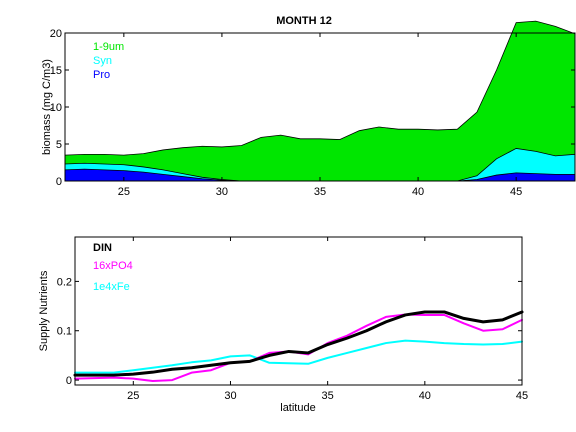 This screenshot has width=576, height=432. I want to click on chart1-ylabel: biomass (mg C/m3), so click(47, 107).